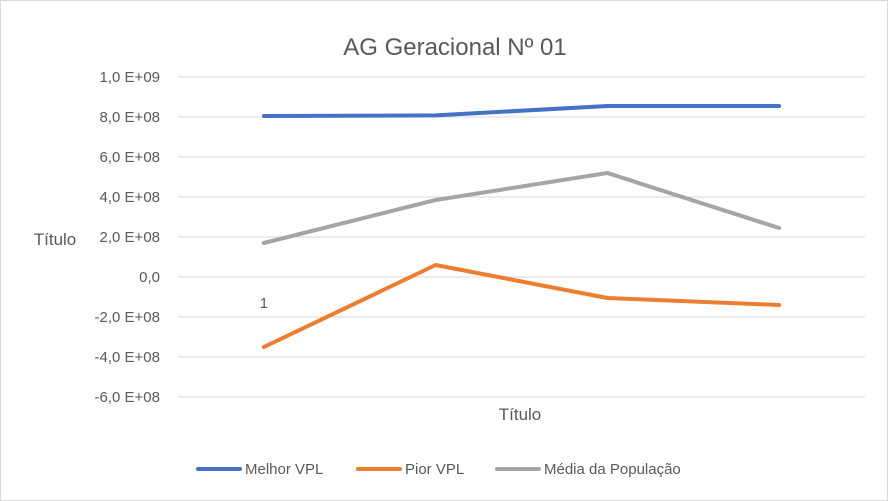  What do you see at coordinates (130, 117) in the screenshot?
I see `y-tick-label: 8,0 E+08` at bounding box center [130, 117].